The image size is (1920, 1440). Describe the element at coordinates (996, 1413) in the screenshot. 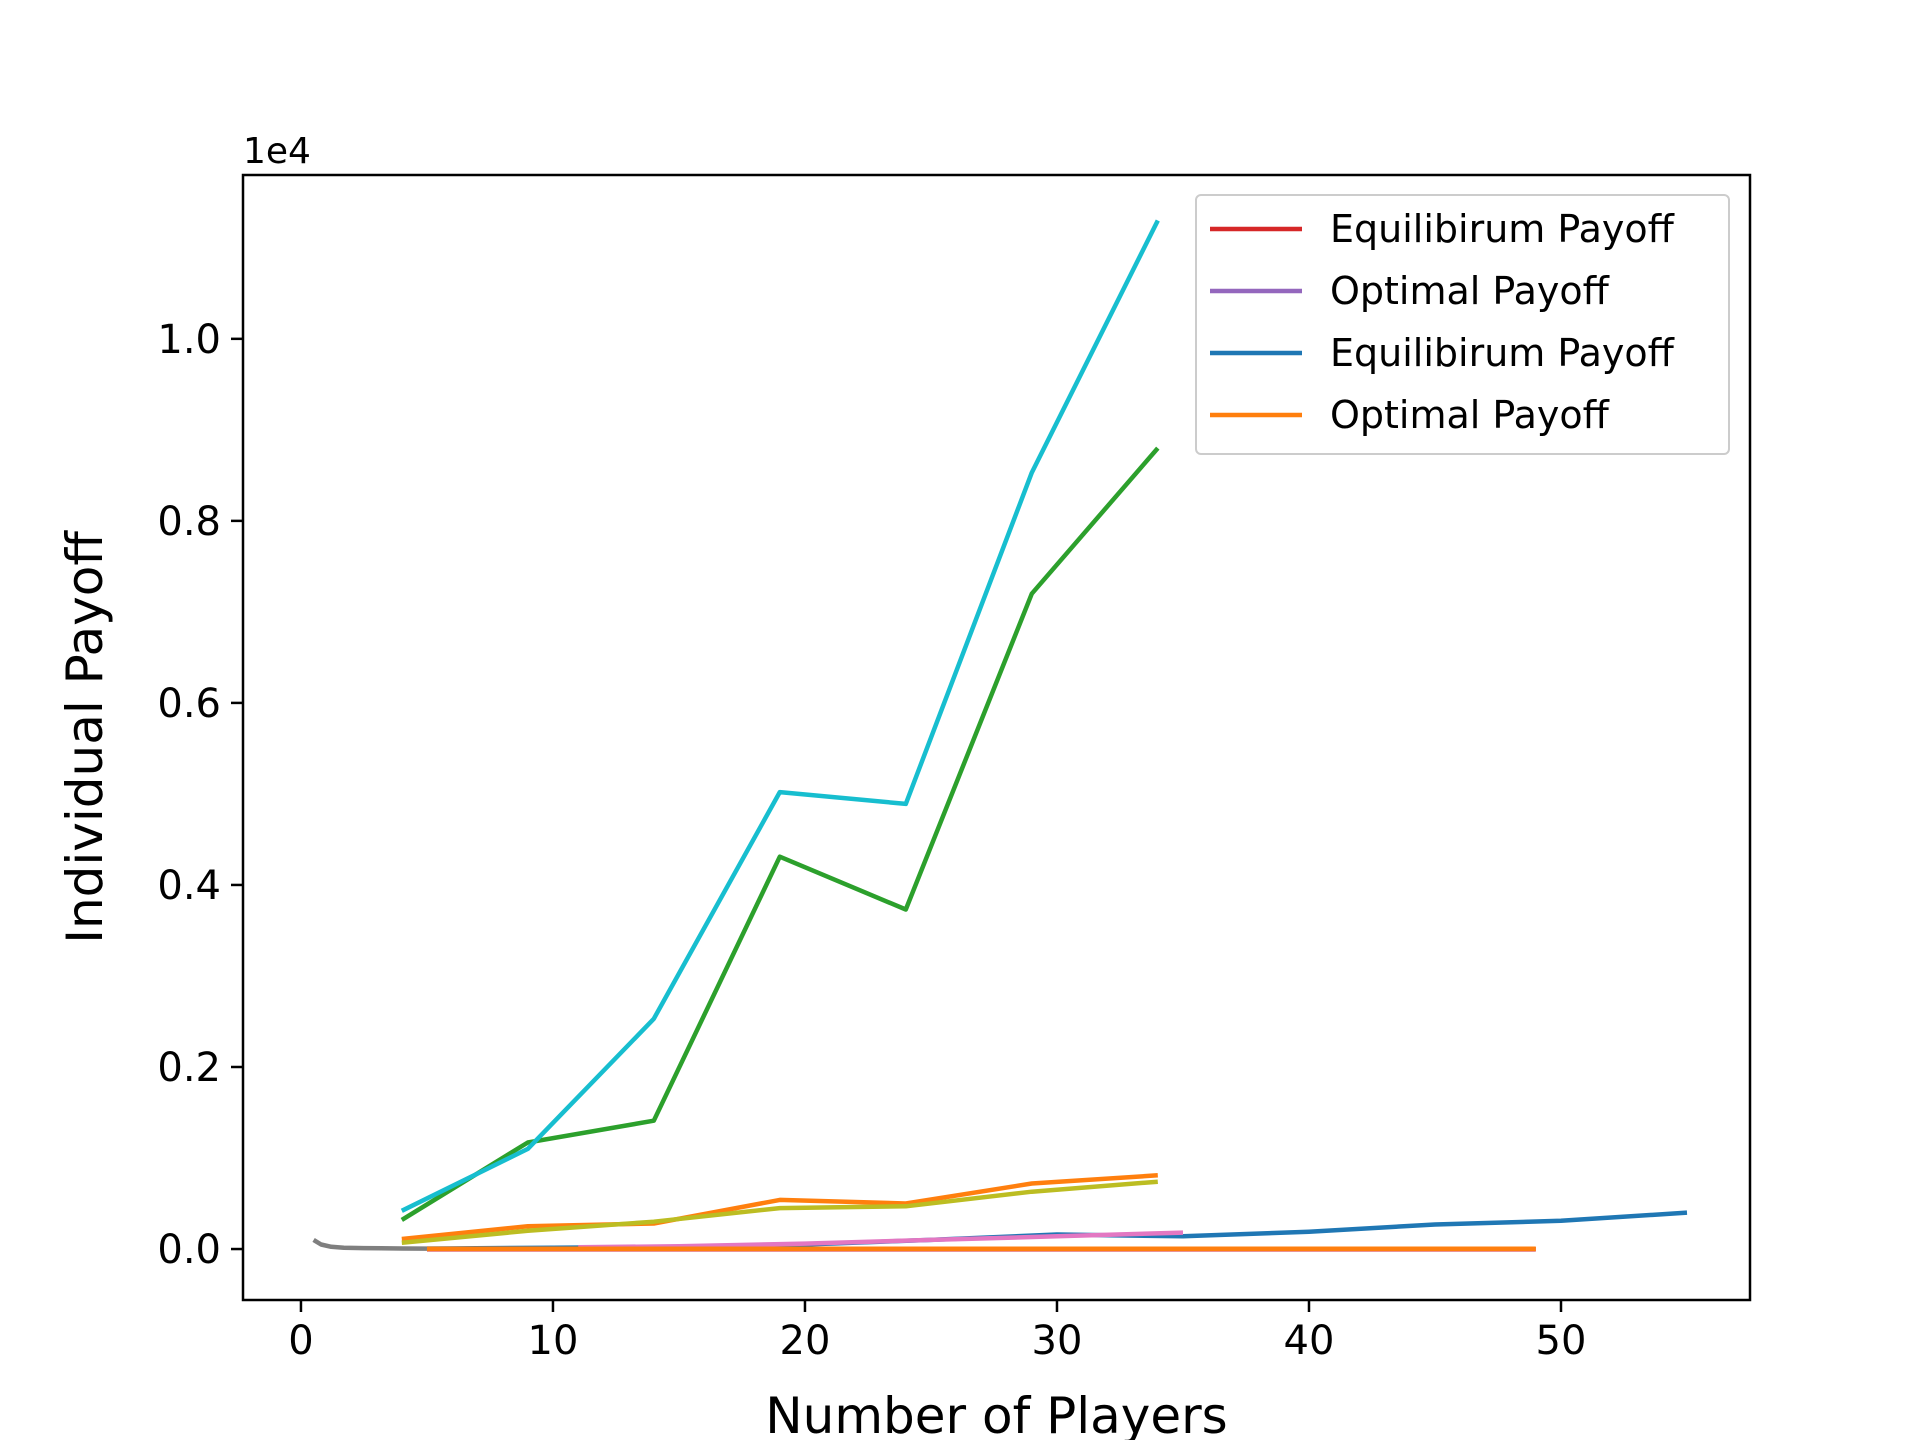

I see `x-axis-label: Number of Players` at that location.